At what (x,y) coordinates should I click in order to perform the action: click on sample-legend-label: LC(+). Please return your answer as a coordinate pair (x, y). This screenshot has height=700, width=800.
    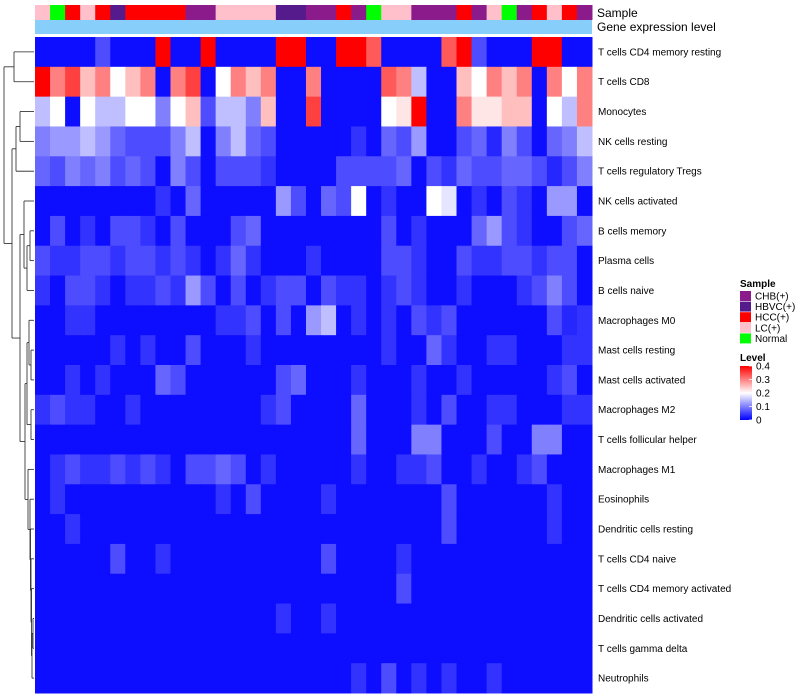
    Looking at the image, I should click on (767, 328).